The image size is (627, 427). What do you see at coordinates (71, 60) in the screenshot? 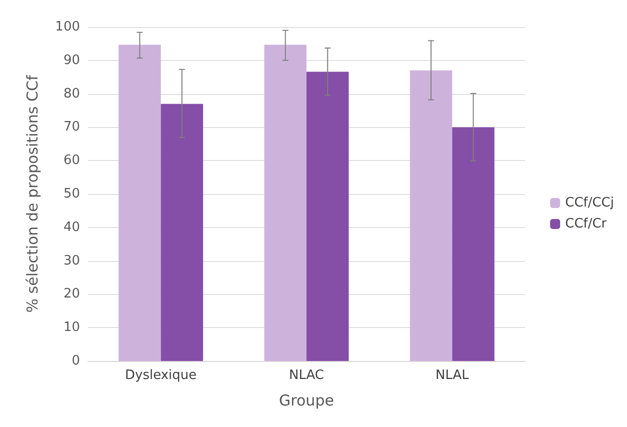
I see `y-tick-label: 90` at bounding box center [71, 60].